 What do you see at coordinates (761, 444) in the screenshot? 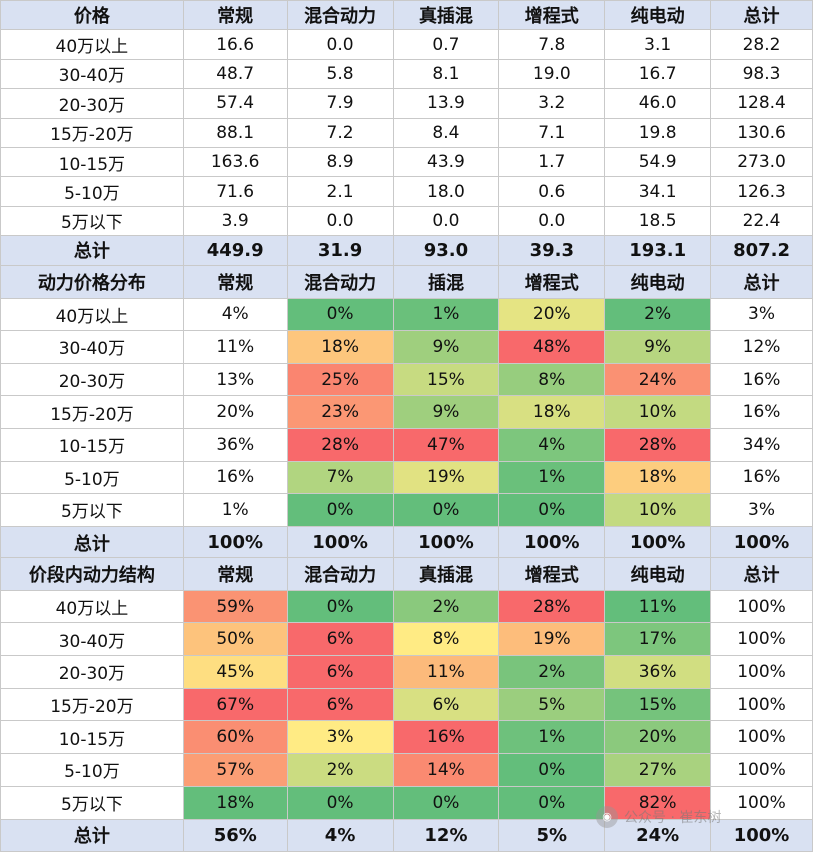
I see `distribution-cell: 34%` at bounding box center [761, 444].